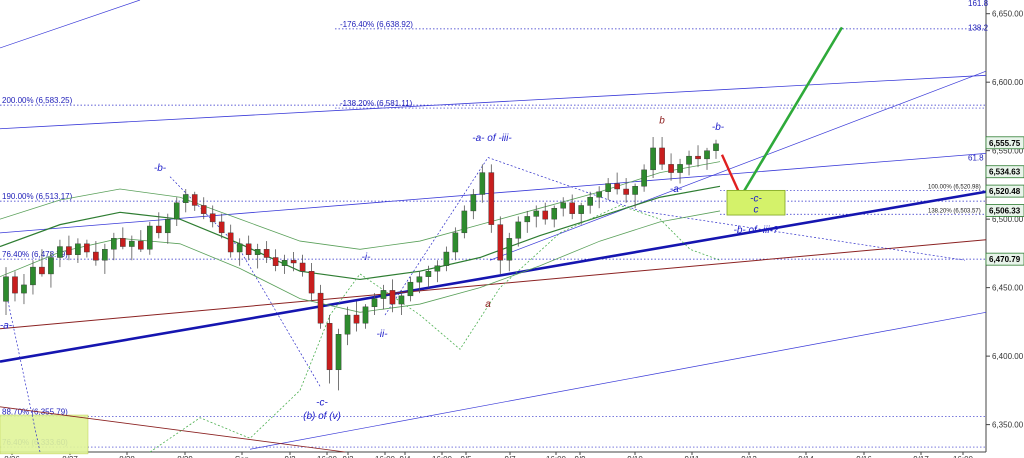 The height and width of the screenshot is (458, 1024). What do you see at coordinates (978, 27) in the screenshot?
I see `edge-label: 138.2` at bounding box center [978, 27].